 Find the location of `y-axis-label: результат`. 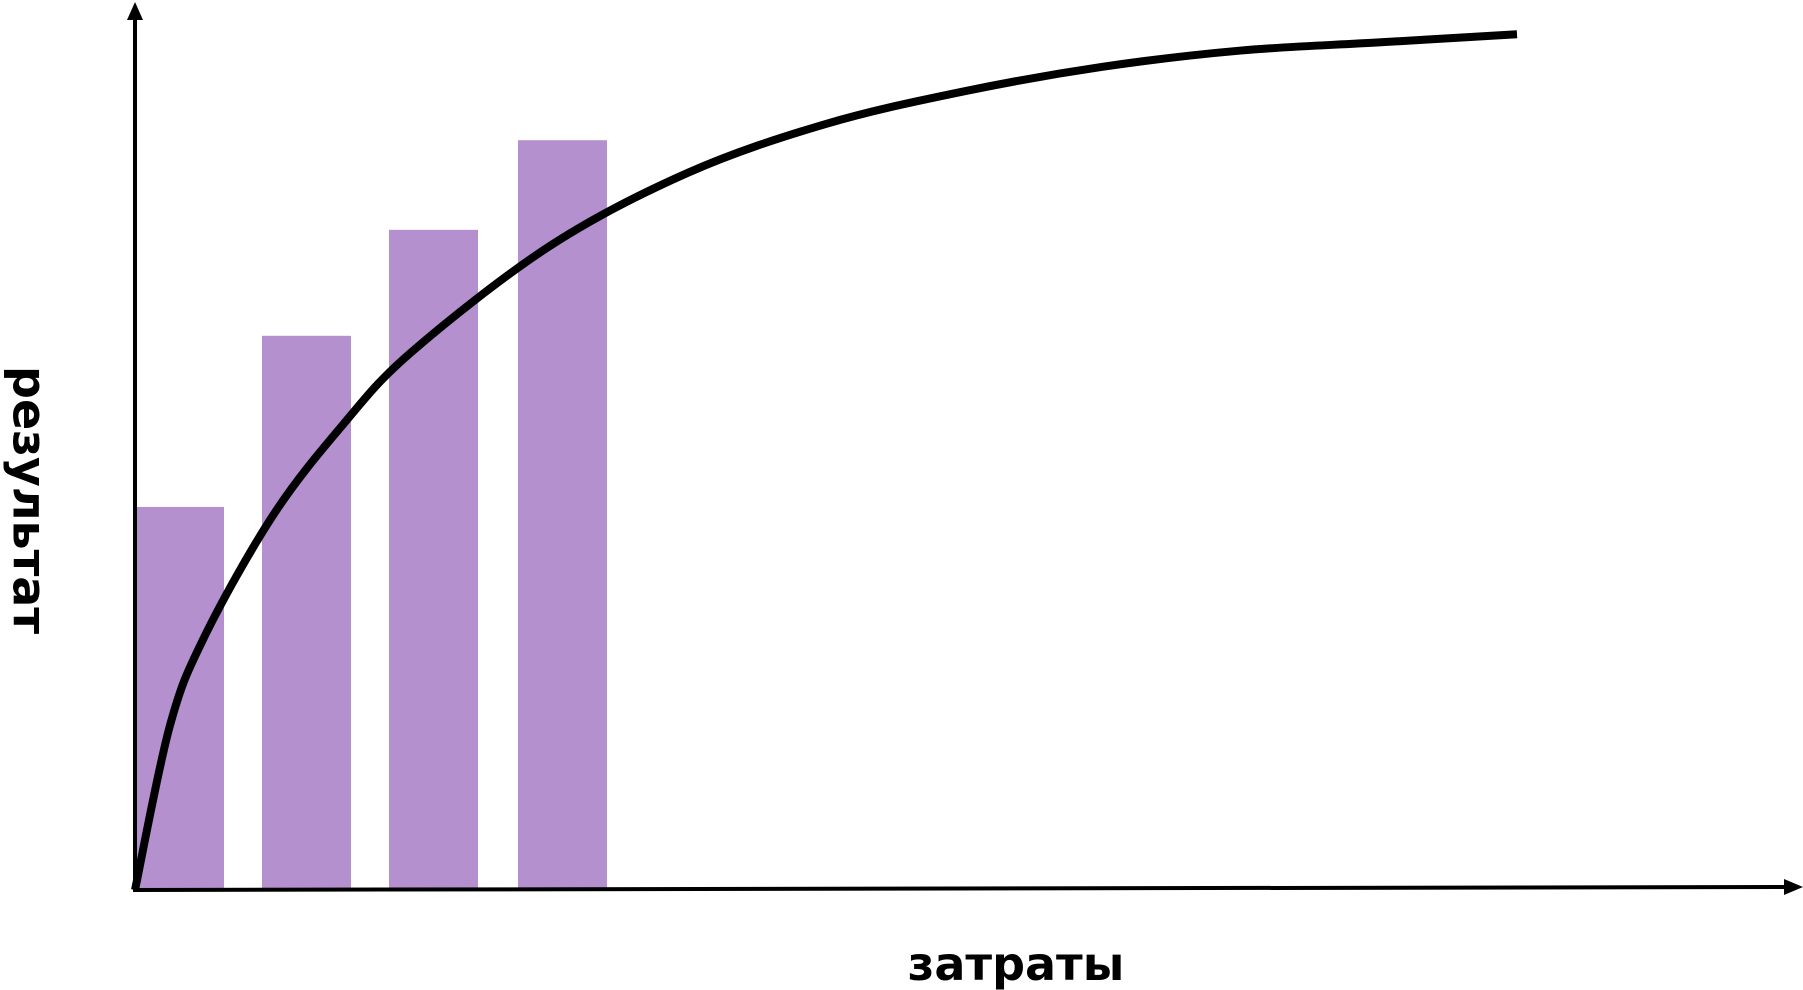

y-axis-label: результат is located at coordinates (30, 500).